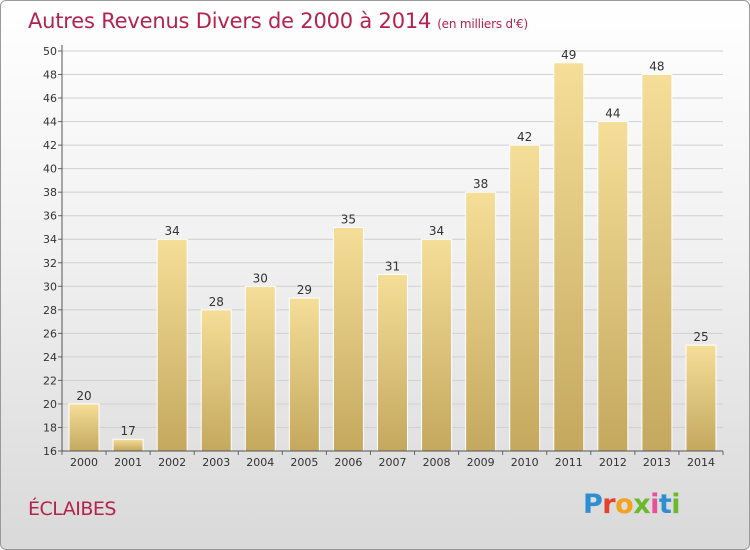 This screenshot has height=550, width=750. Describe the element at coordinates (392, 363) in the screenshot. I see `bar-2007` at that location.